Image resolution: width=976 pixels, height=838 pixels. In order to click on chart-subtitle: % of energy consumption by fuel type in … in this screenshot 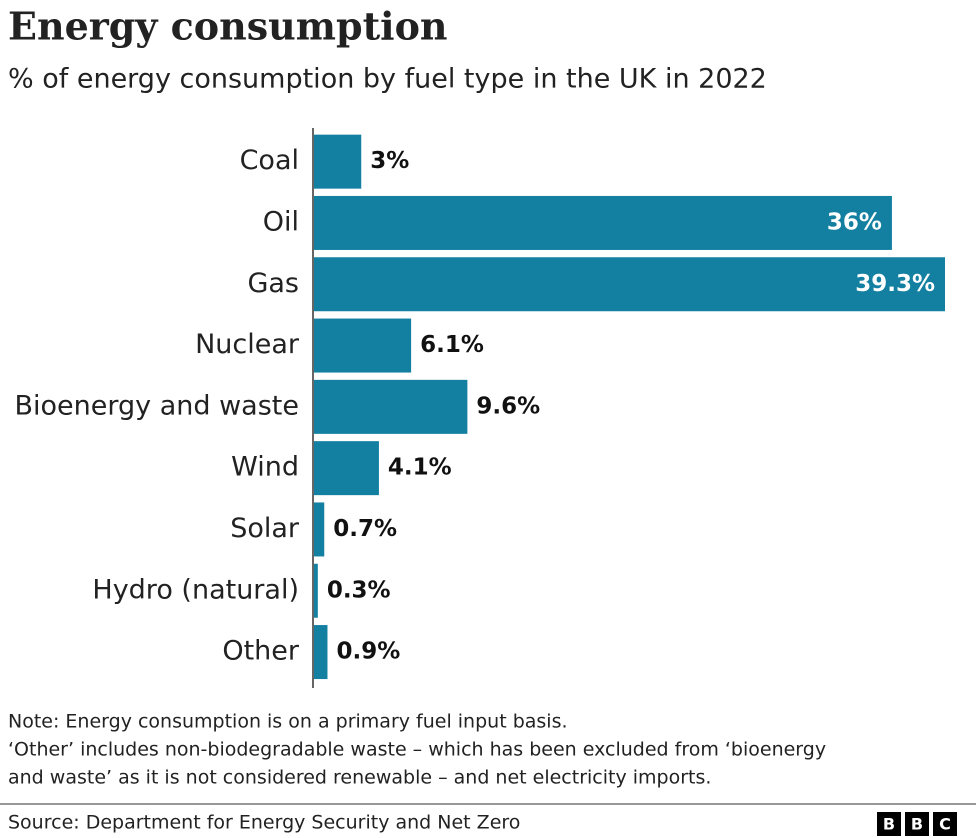, I will do `click(387, 79)`.